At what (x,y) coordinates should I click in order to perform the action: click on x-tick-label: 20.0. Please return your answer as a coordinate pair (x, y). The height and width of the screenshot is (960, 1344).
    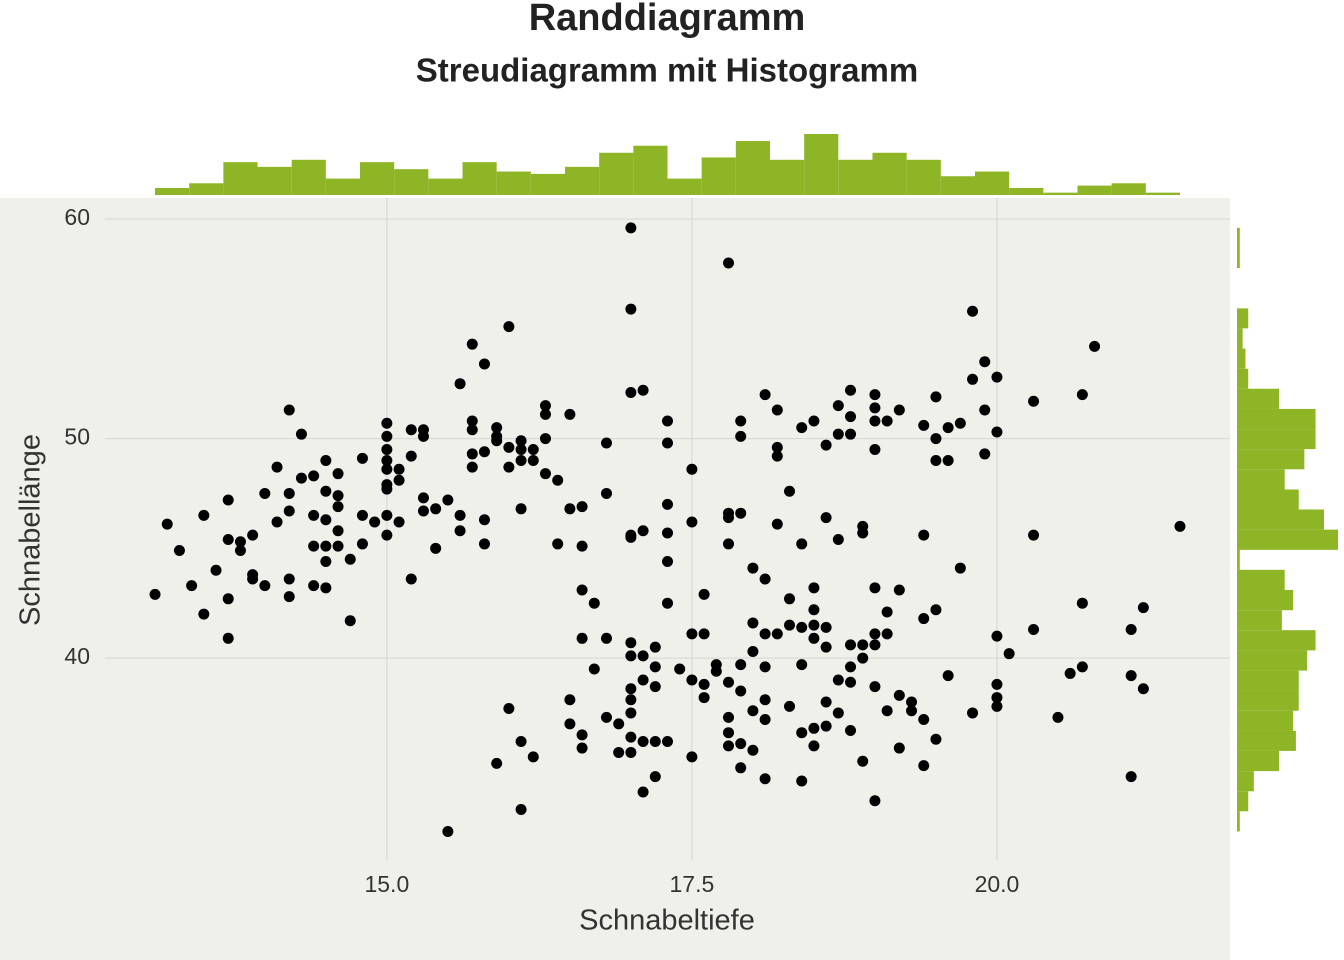
    Looking at the image, I should click on (997, 884).